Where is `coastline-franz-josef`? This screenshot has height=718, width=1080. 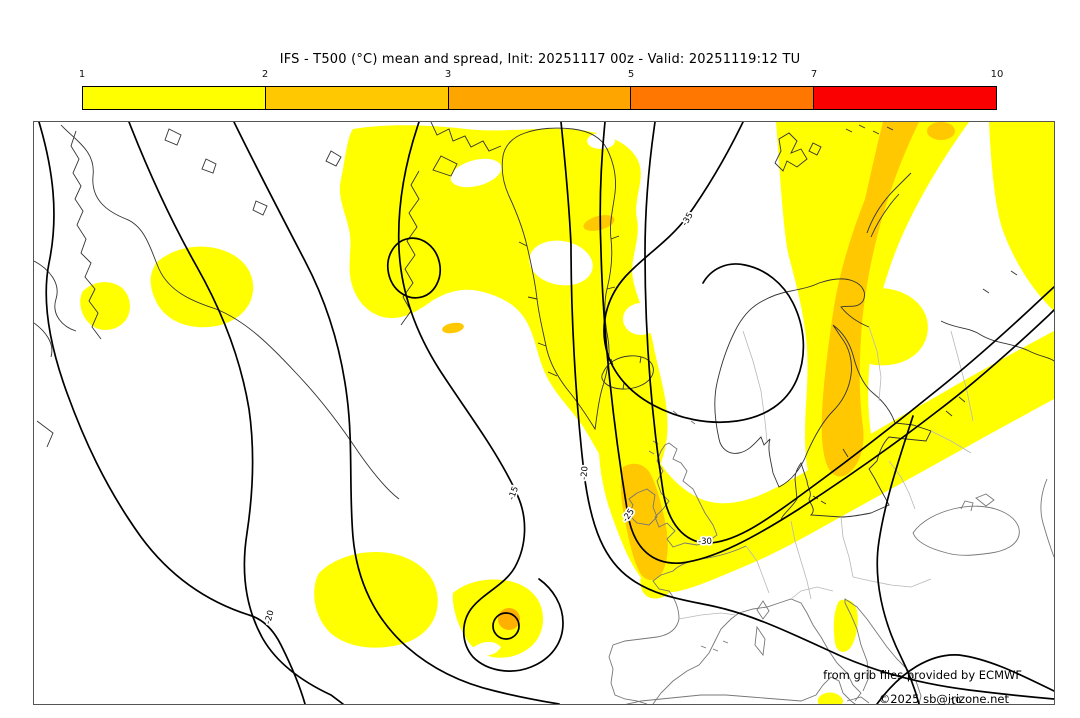 coastline-franz-josef is located at coordinates (869, 129).